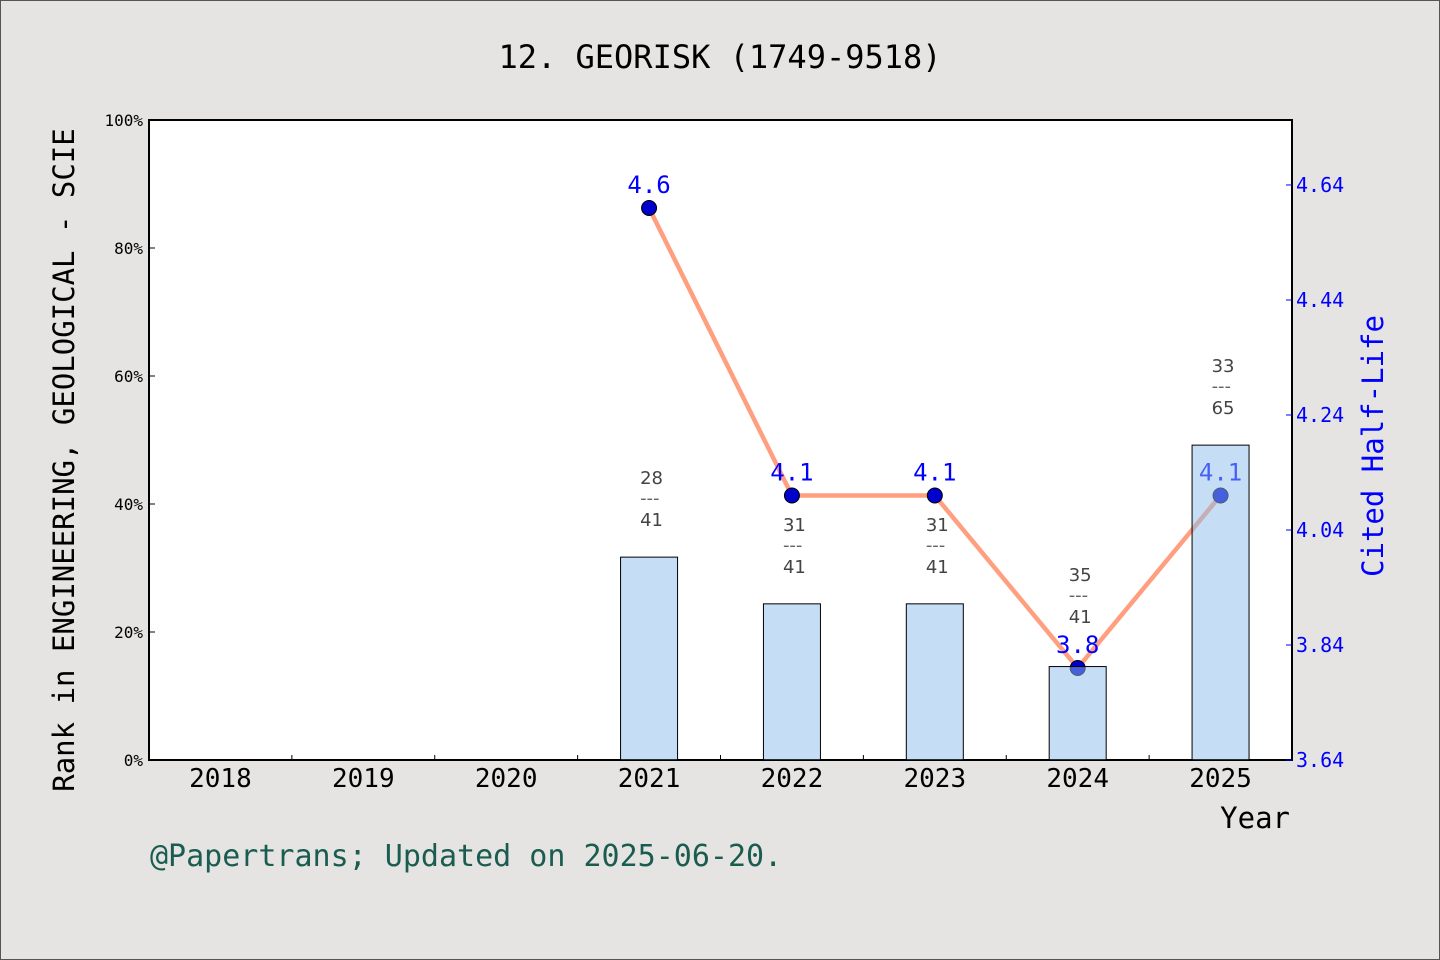  What do you see at coordinates (1320, 645) in the screenshot?
I see `right-tick-label: 3.84` at bounding box center [1320, 645].